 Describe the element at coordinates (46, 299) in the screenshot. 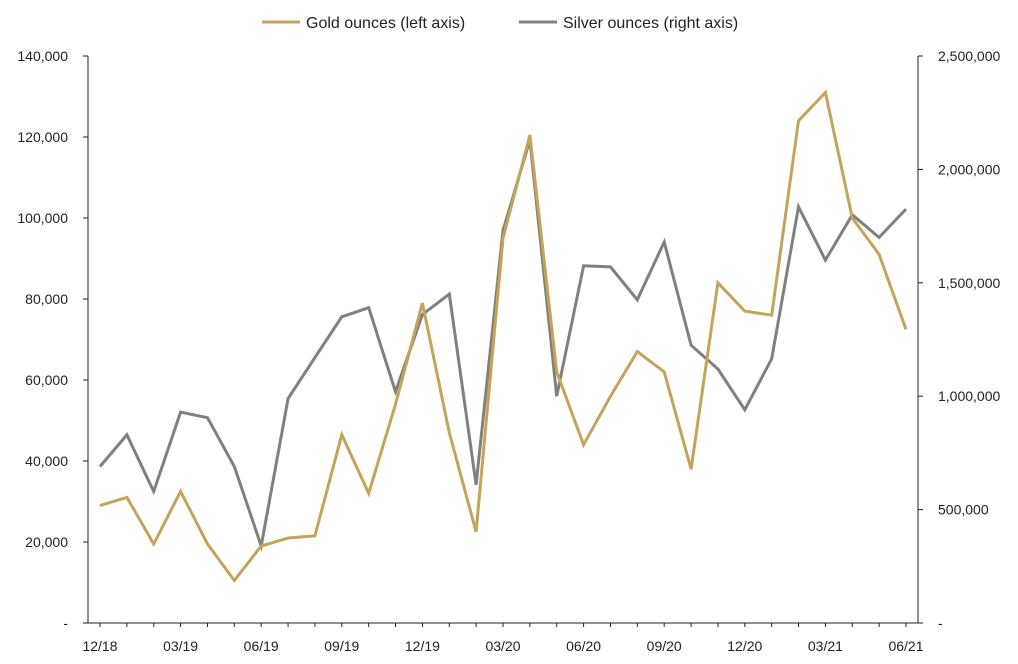

I see `left-tick-label: 80,000` at that location.